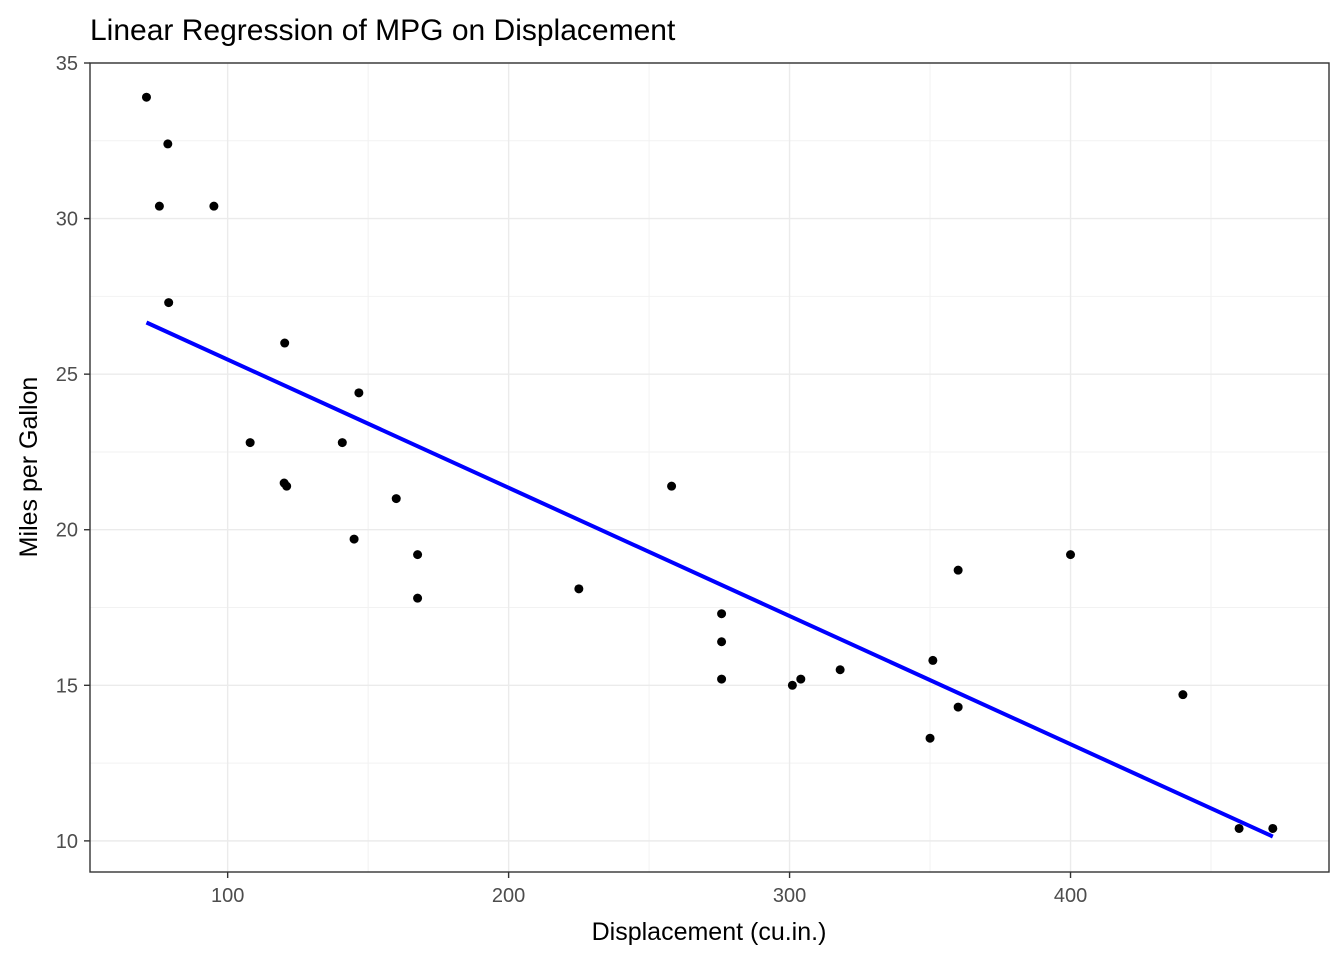 The height and width of the screenshot is (960, 1344). What do you see at coordinates (649, 889) in the screenshot?
I see `x-axis: 100 200 300 400` at bounding box center [649, 889].